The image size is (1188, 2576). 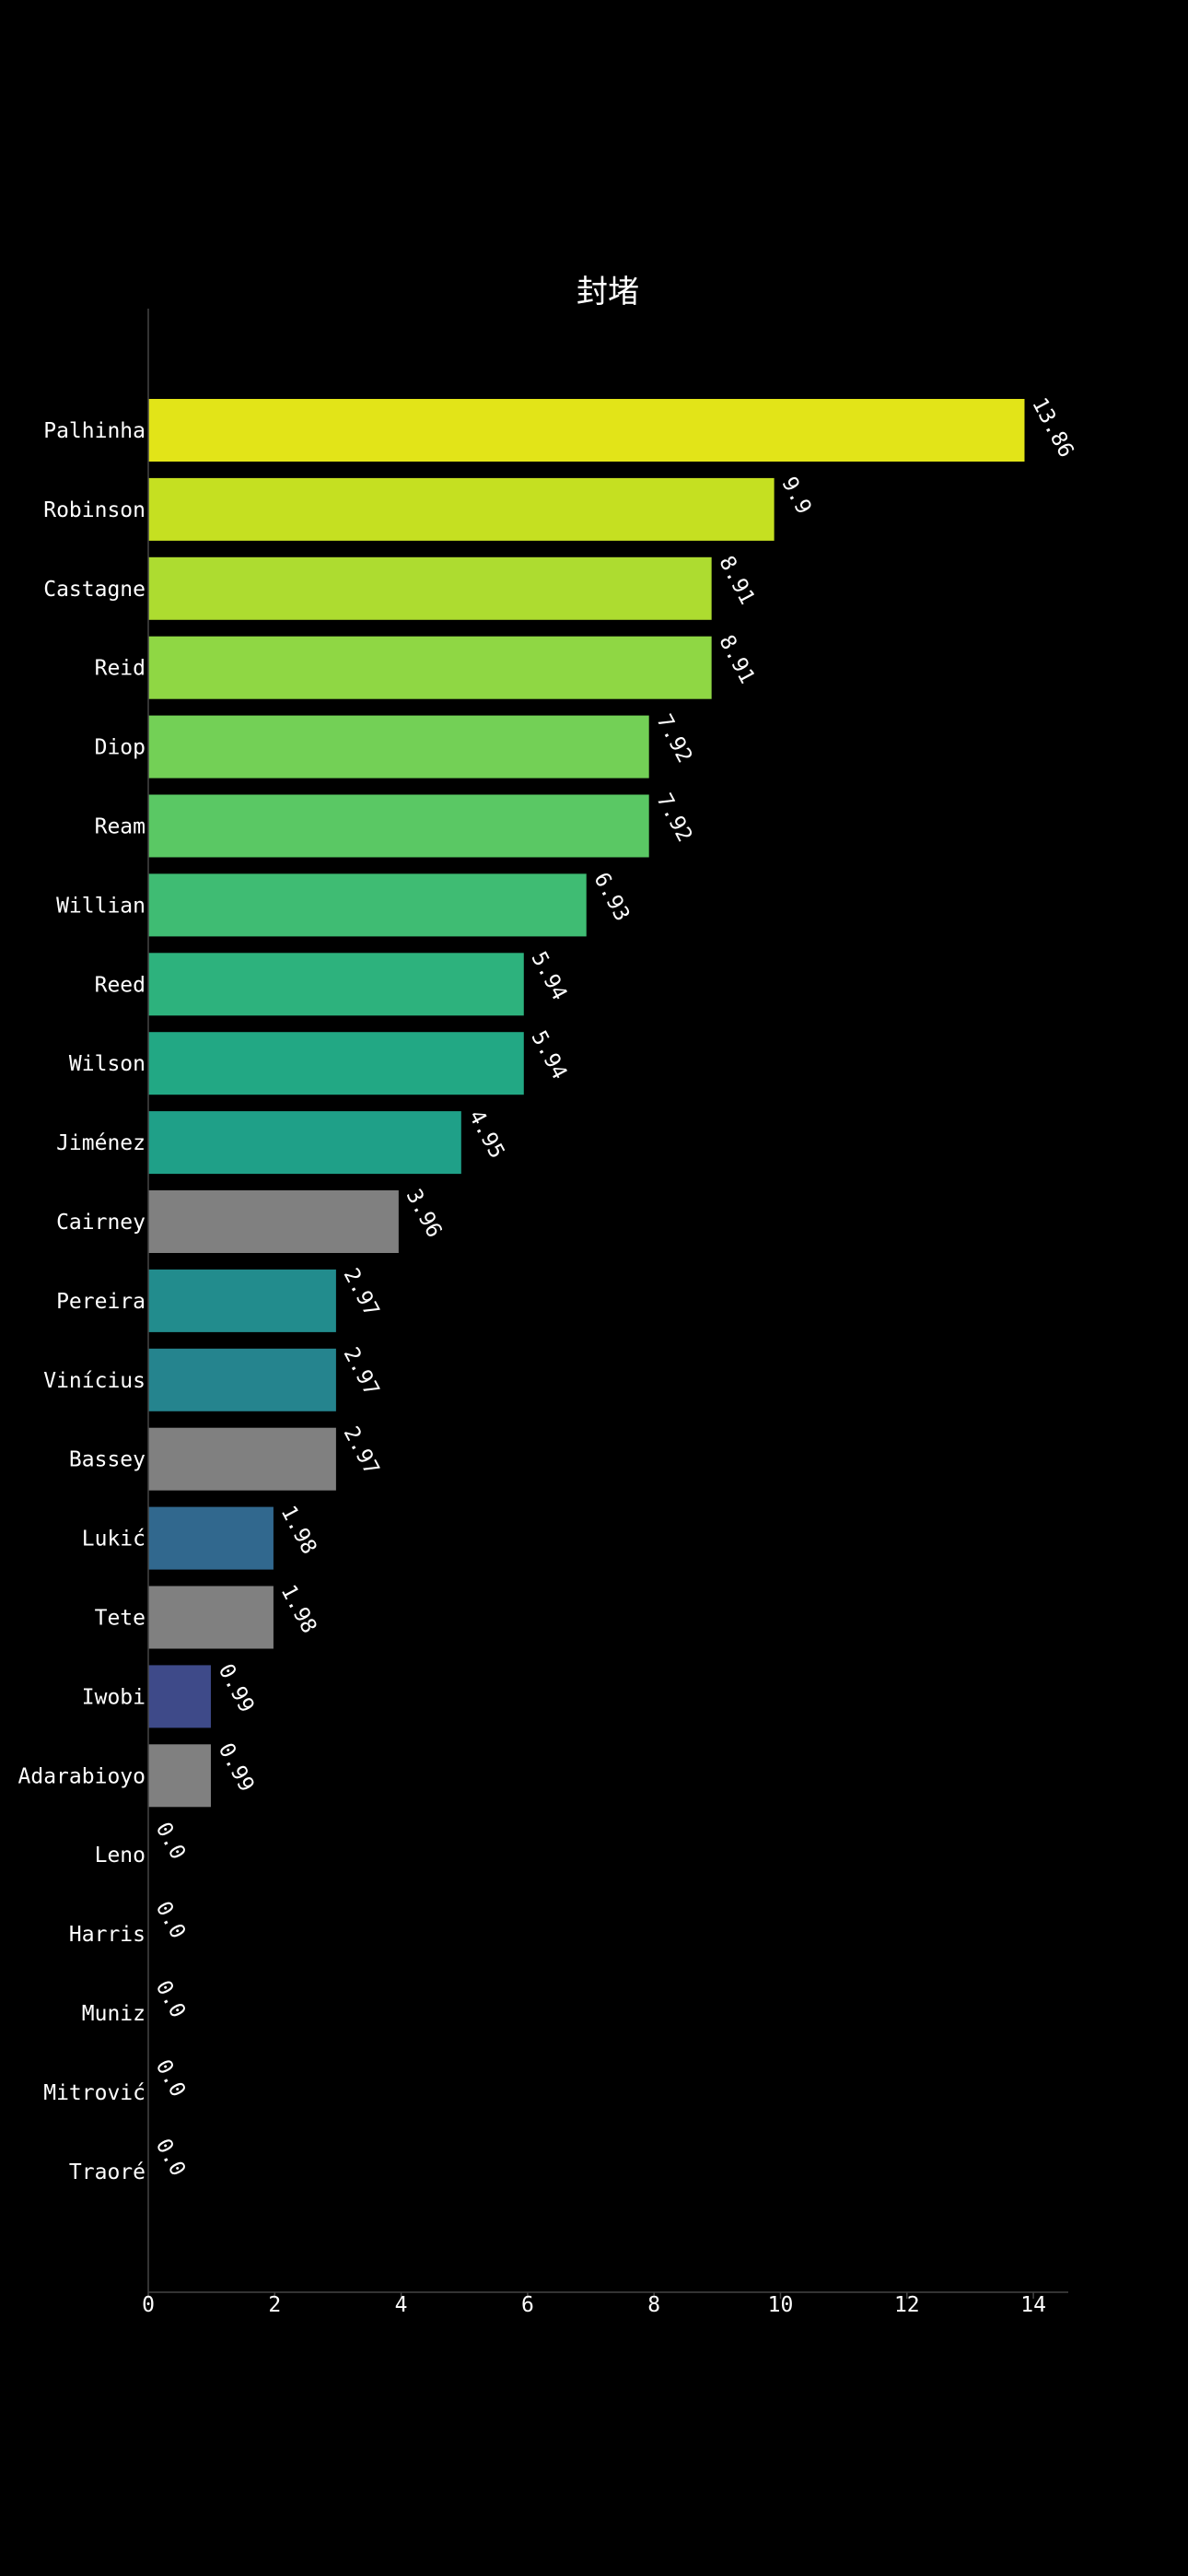 I want to click on value-label: 3.96, so click(x=424, y=1214).